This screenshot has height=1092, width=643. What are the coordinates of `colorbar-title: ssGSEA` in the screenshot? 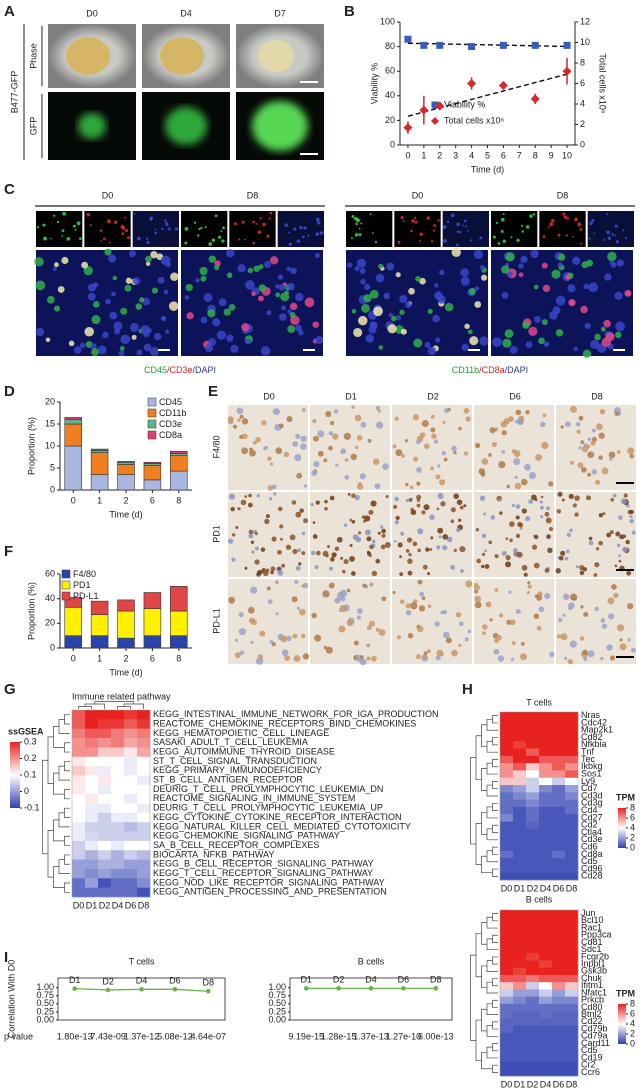 It's located at (26, 731).